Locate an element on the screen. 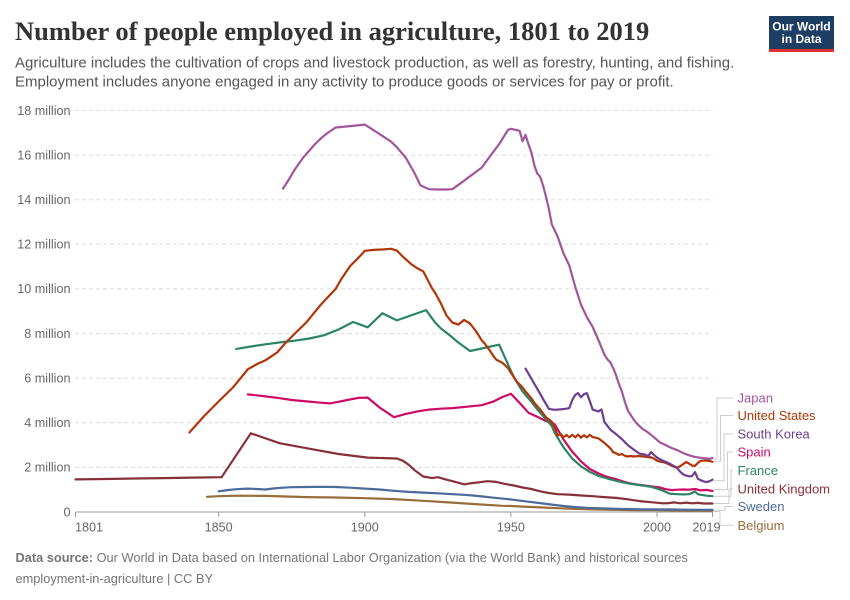  svg-text: 18 million is located at coordinates (43, 111).